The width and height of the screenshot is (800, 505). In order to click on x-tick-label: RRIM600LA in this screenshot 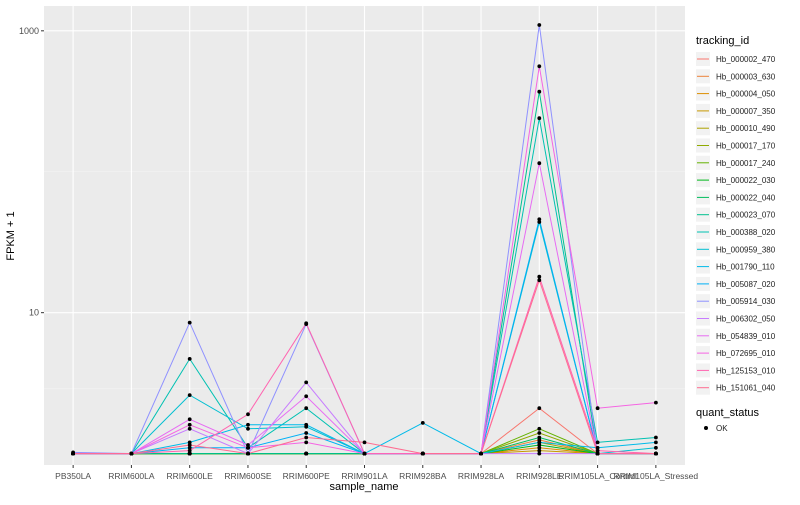, I will do `click(131, 476)`.